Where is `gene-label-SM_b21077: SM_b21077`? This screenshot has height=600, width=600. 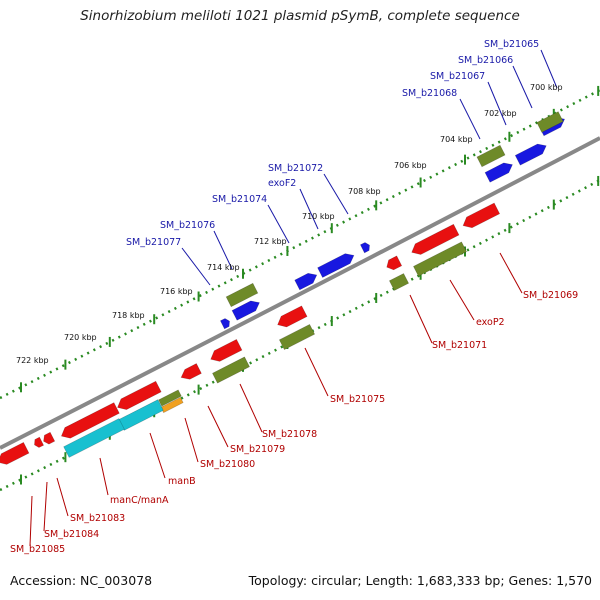 gene-label-SM_b21077: SM_b21077 is located at coordinates (153, 242).